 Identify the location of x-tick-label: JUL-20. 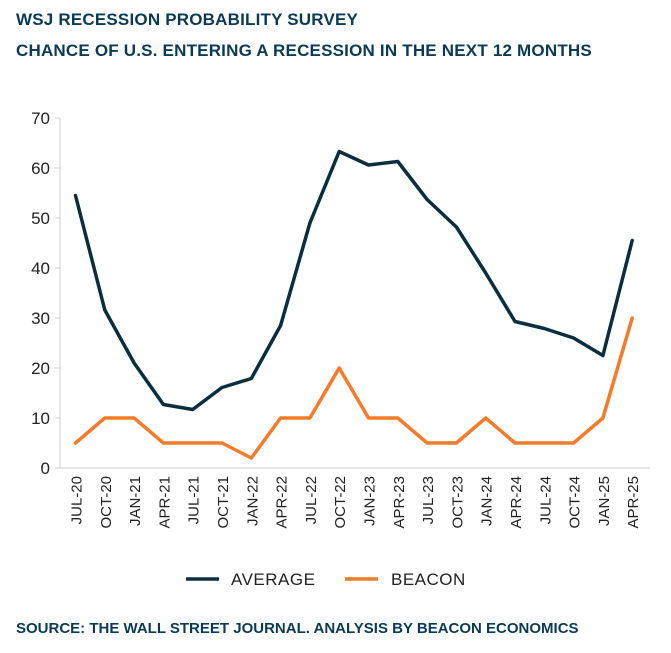
(77, 500).